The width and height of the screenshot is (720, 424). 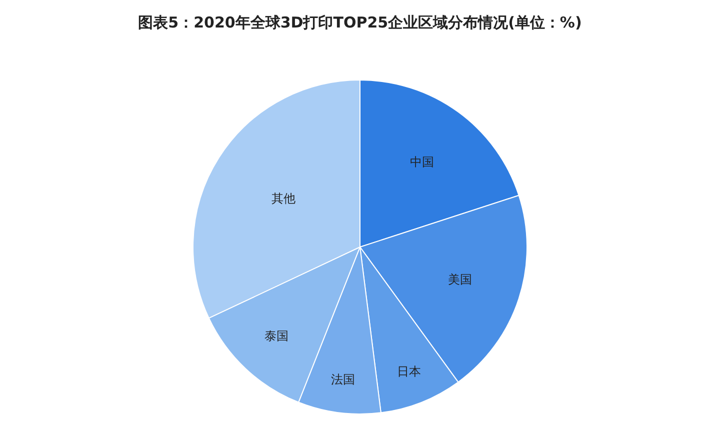 I want to click on slice-label: 泰国, so click(x=276, y=335).